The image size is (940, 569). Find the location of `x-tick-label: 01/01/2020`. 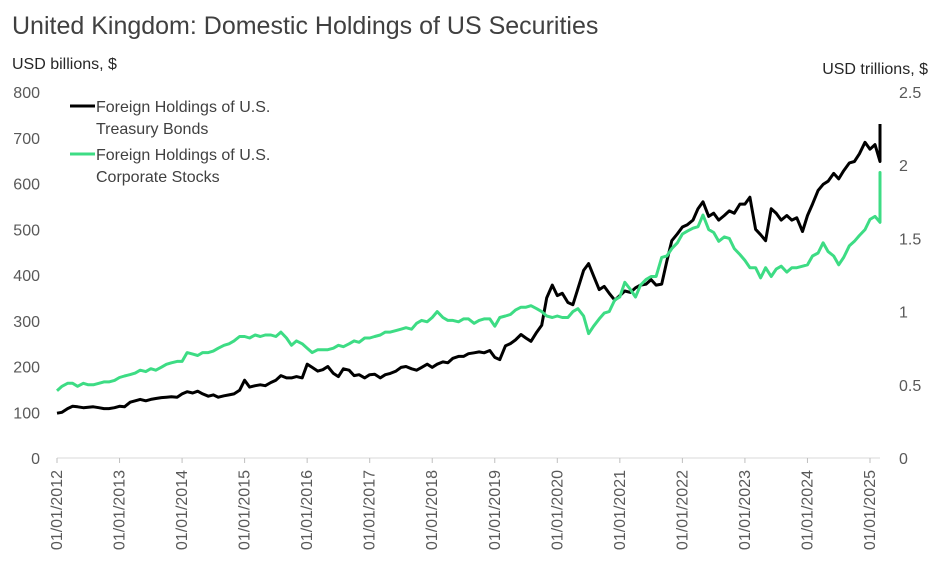

x-tick-label: 01/01/2020 is located at coordinates (557, 510).